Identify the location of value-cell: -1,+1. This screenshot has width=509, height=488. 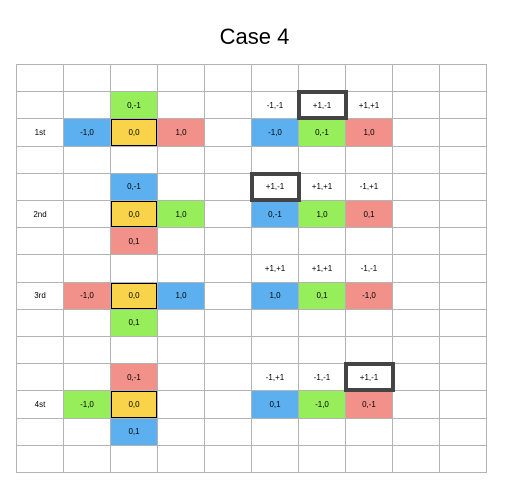
(275, 378).